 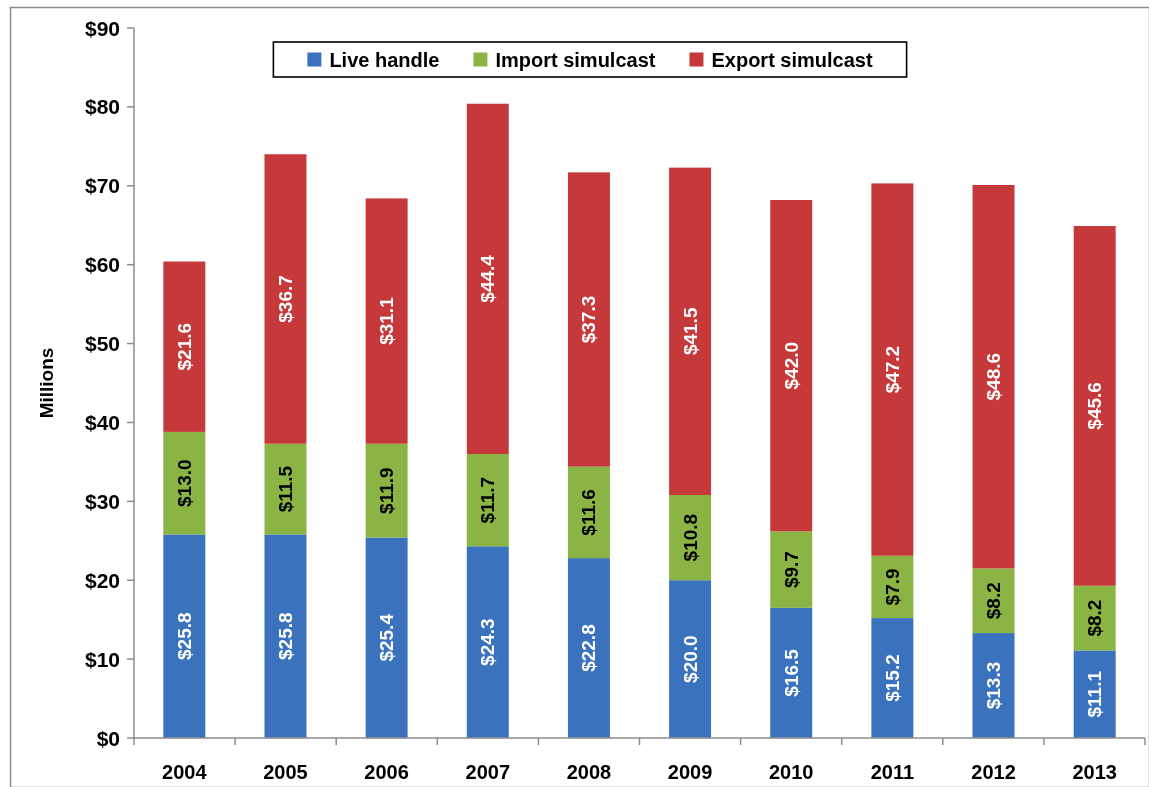 I want to click on data-label: $36.7, so click(x=285, y=299).